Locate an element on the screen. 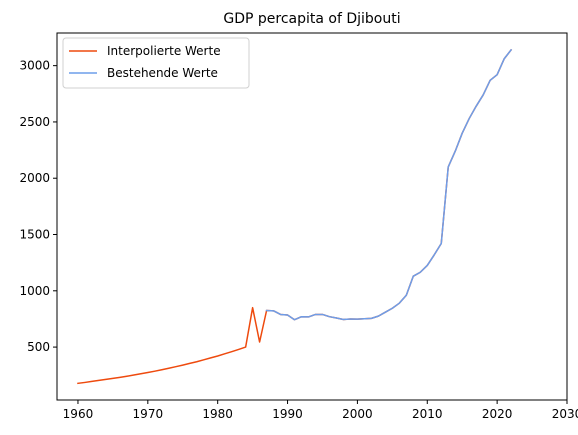 Image resolution: width=578 pixels, height=435 pixels. y-tick-label: 2000 is located at coordinates (34, 178).